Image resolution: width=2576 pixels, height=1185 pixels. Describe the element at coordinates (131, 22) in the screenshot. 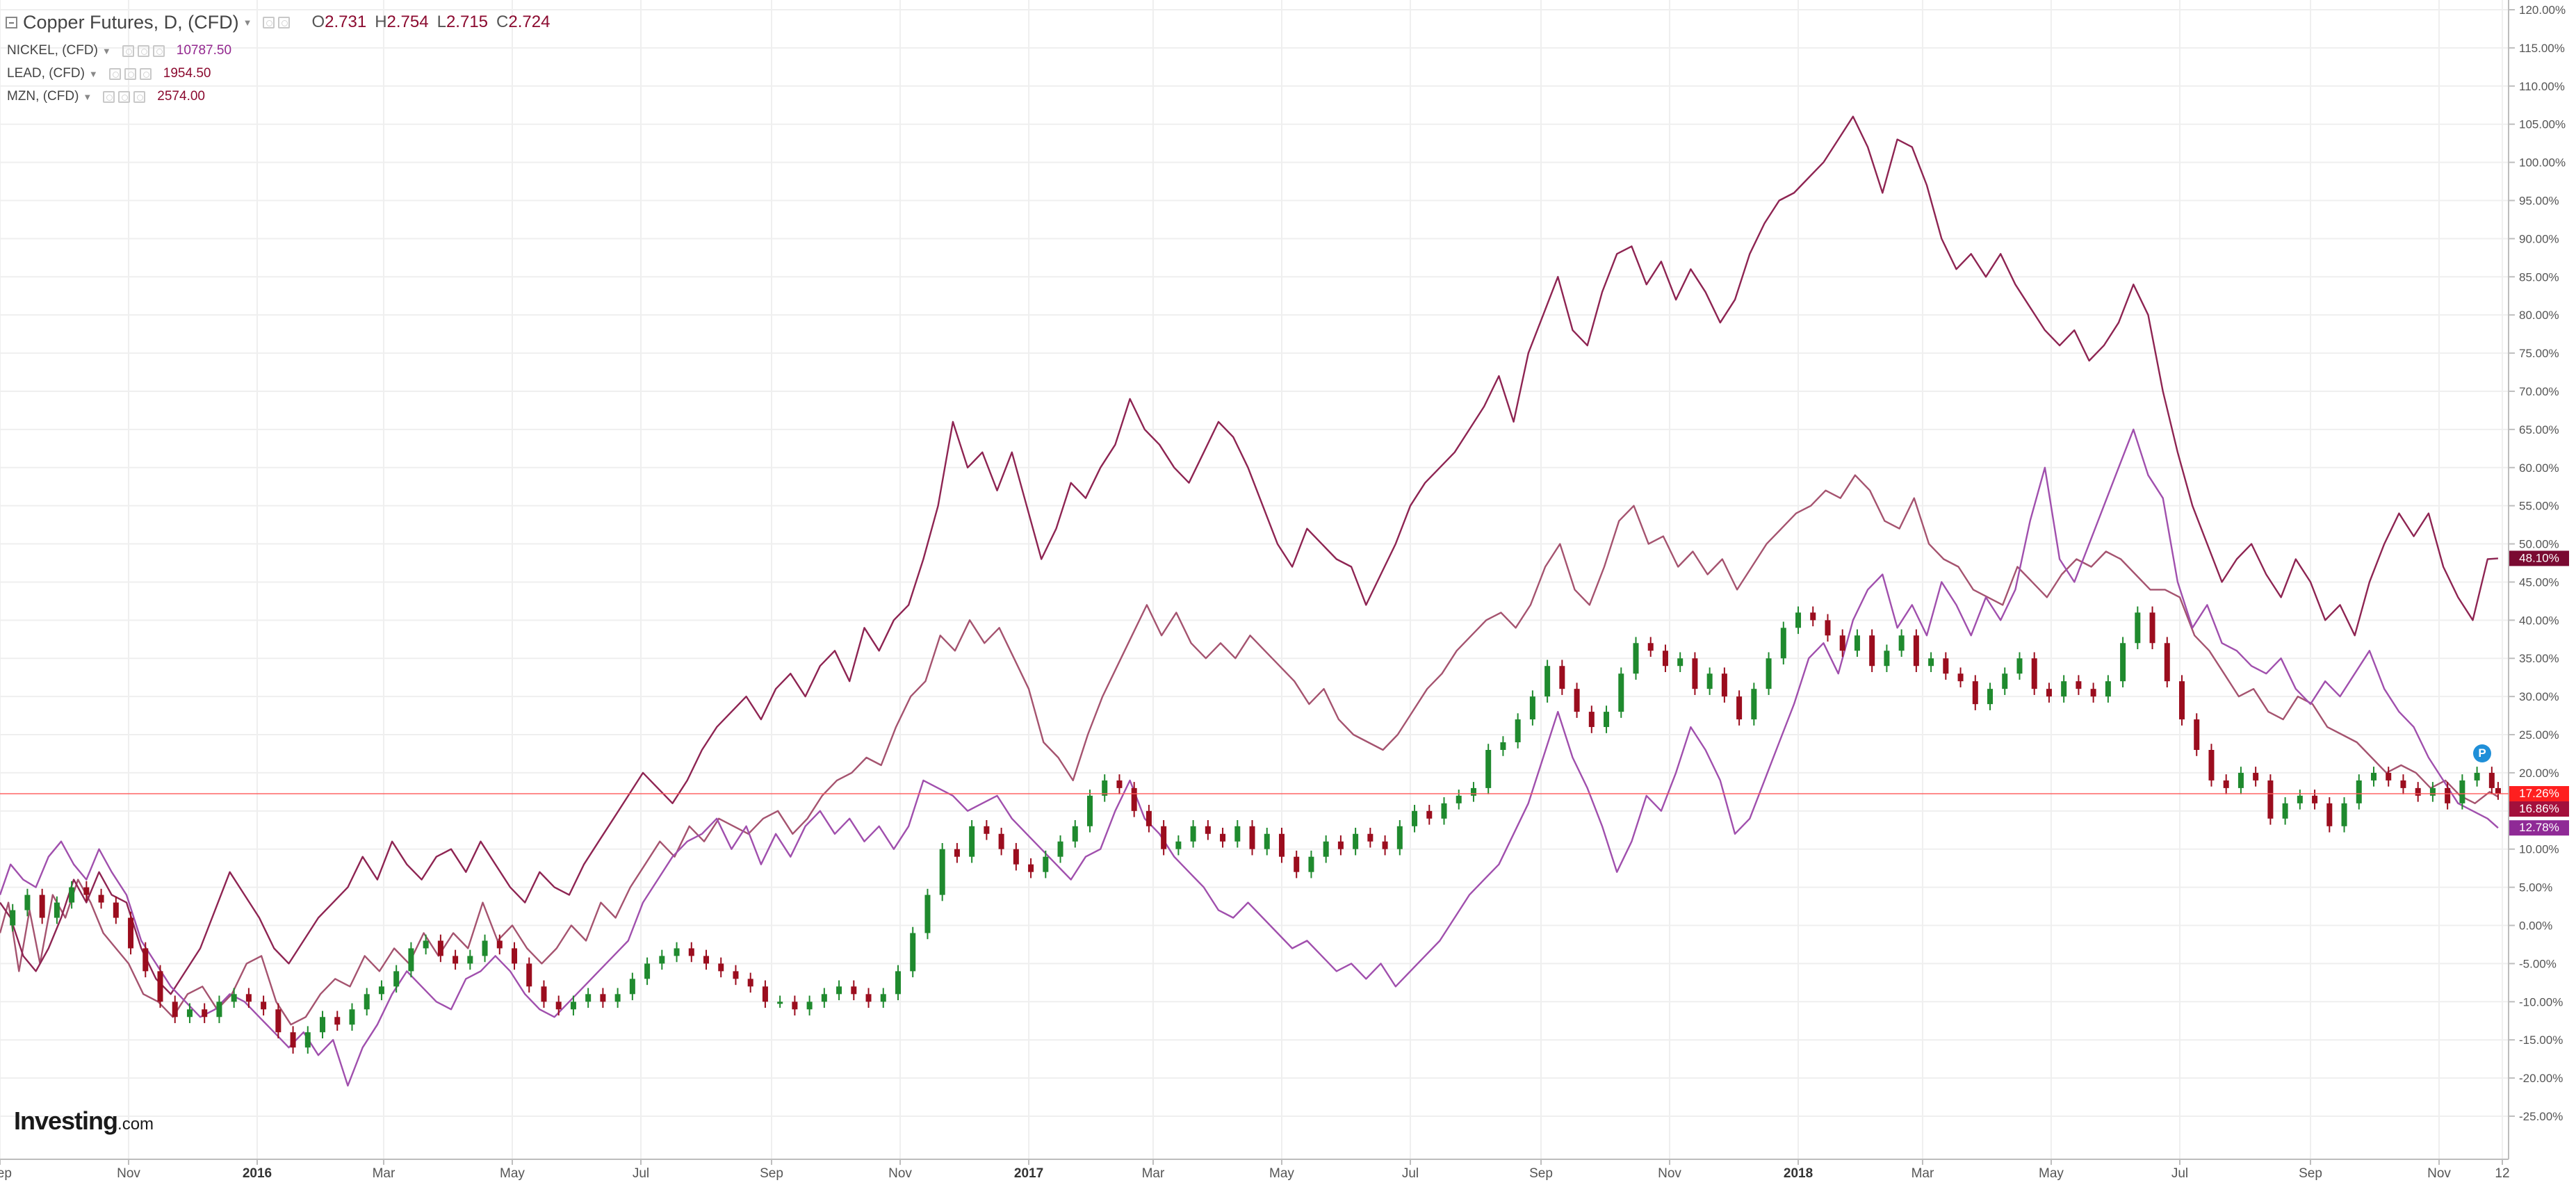

I see `main-series-title: Copper Futures, D, (CFD)` at that location.